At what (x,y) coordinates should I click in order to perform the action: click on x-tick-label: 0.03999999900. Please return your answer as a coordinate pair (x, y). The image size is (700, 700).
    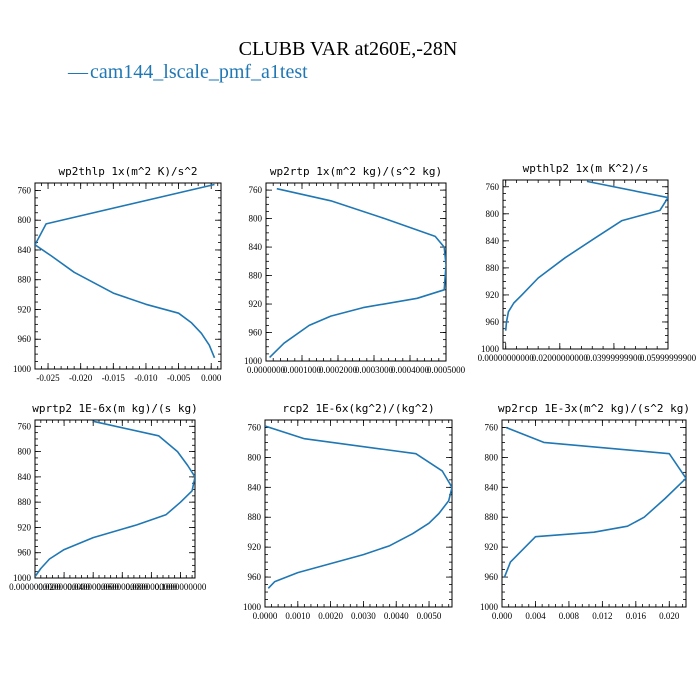
    Looking at the image, I should click on (614, 358).